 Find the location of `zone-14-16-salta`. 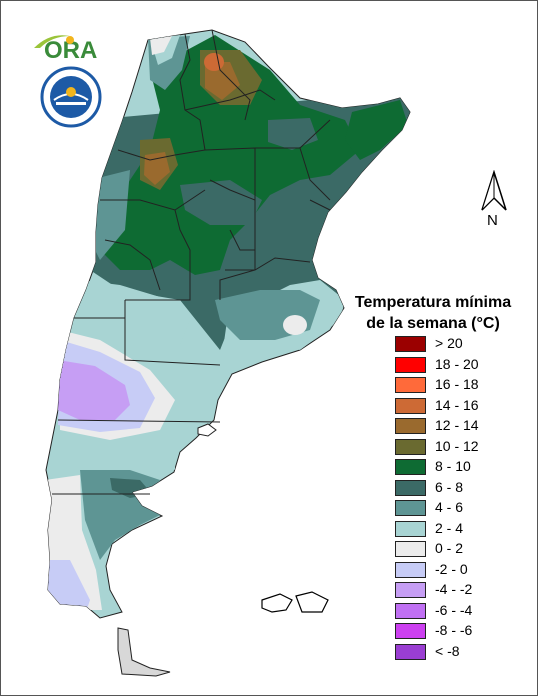

zone-14-16-salta is located at coordinates (214, 62).